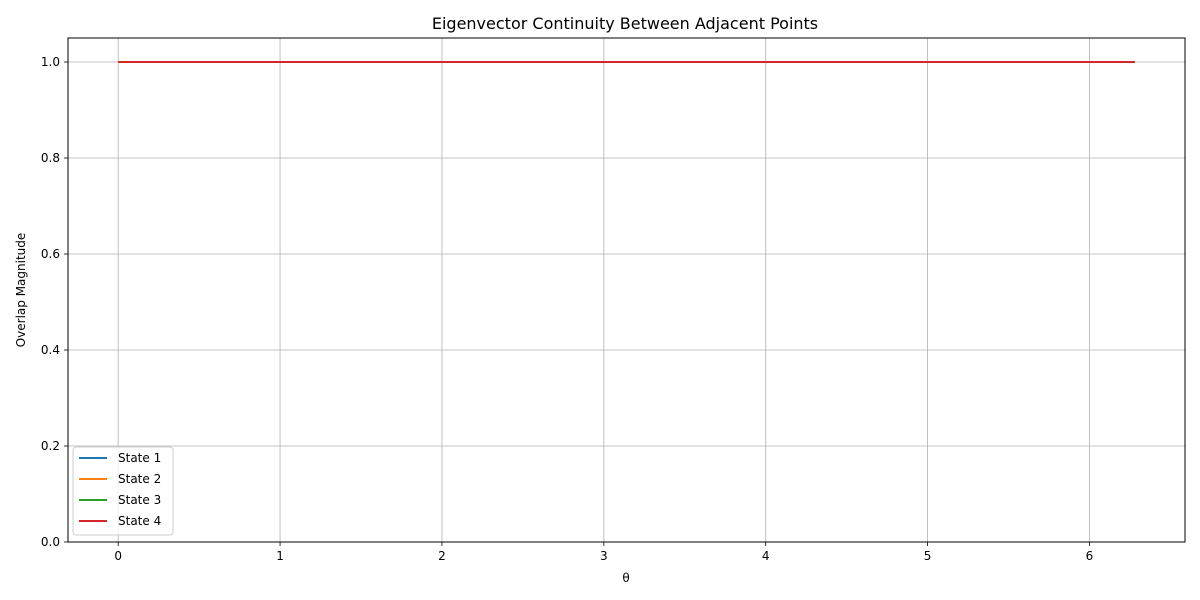  I want to click on legend-label: State 1, so click(139, 458).